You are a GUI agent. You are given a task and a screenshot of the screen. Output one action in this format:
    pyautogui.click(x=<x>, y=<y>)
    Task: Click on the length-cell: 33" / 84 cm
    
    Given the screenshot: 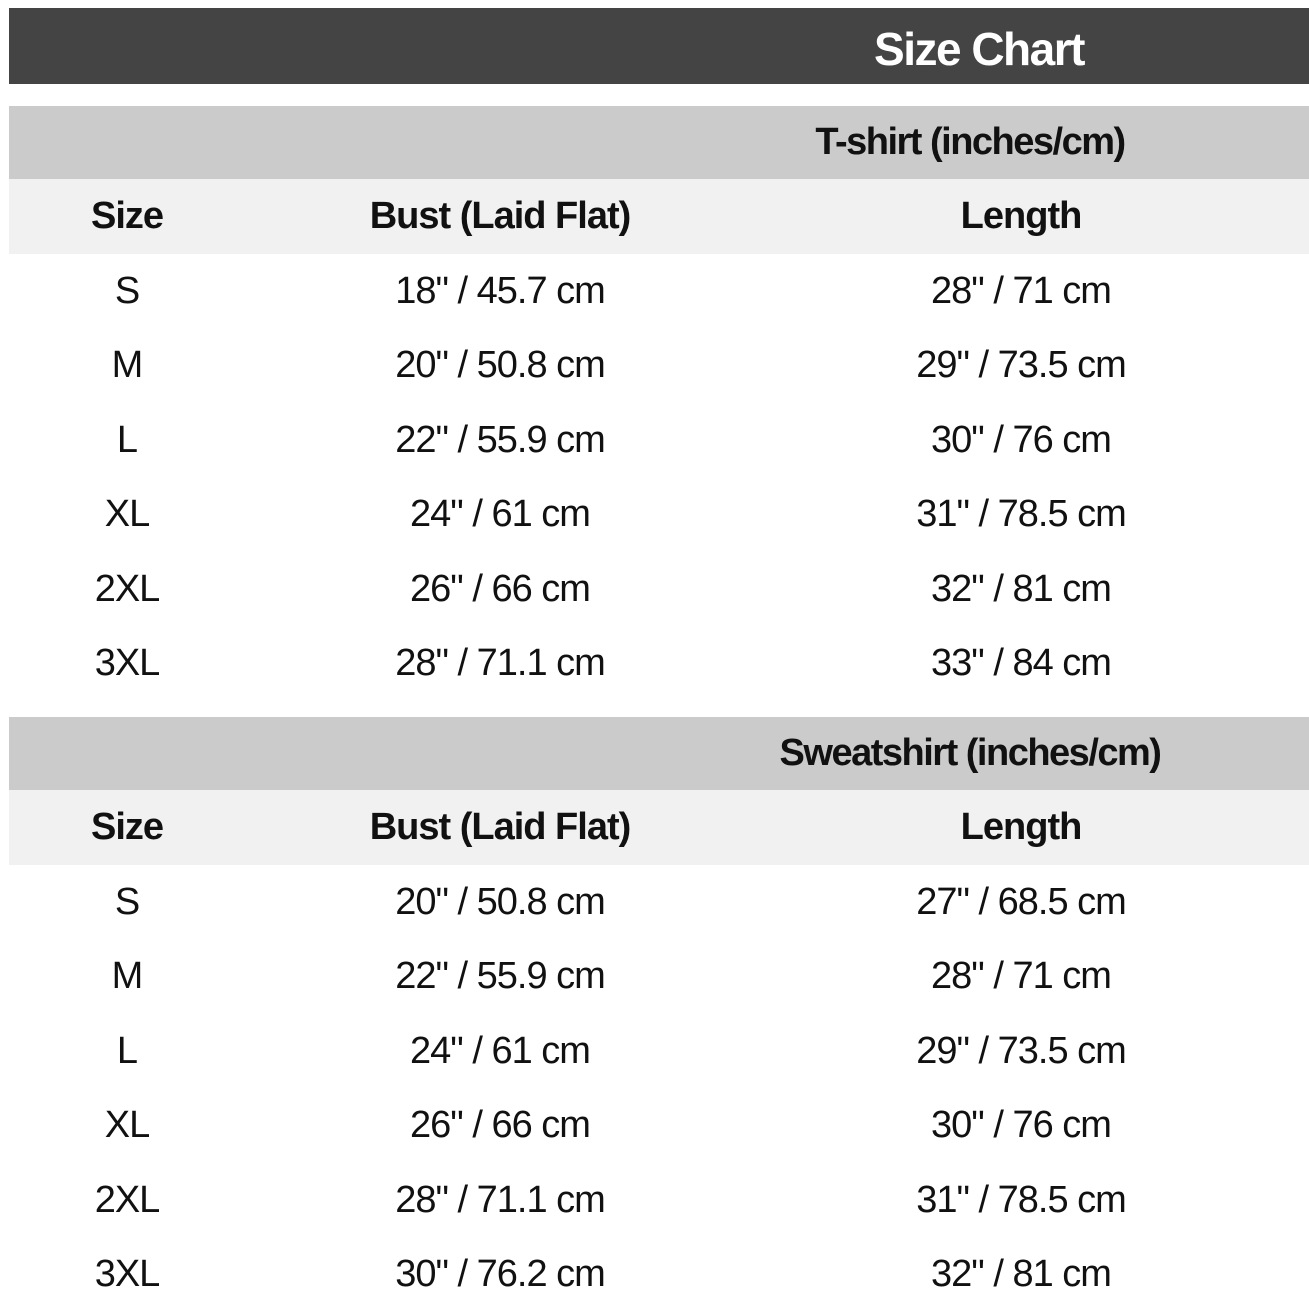 What is the action you would take?
    pyautogui.click(x=1021, y=663)
    